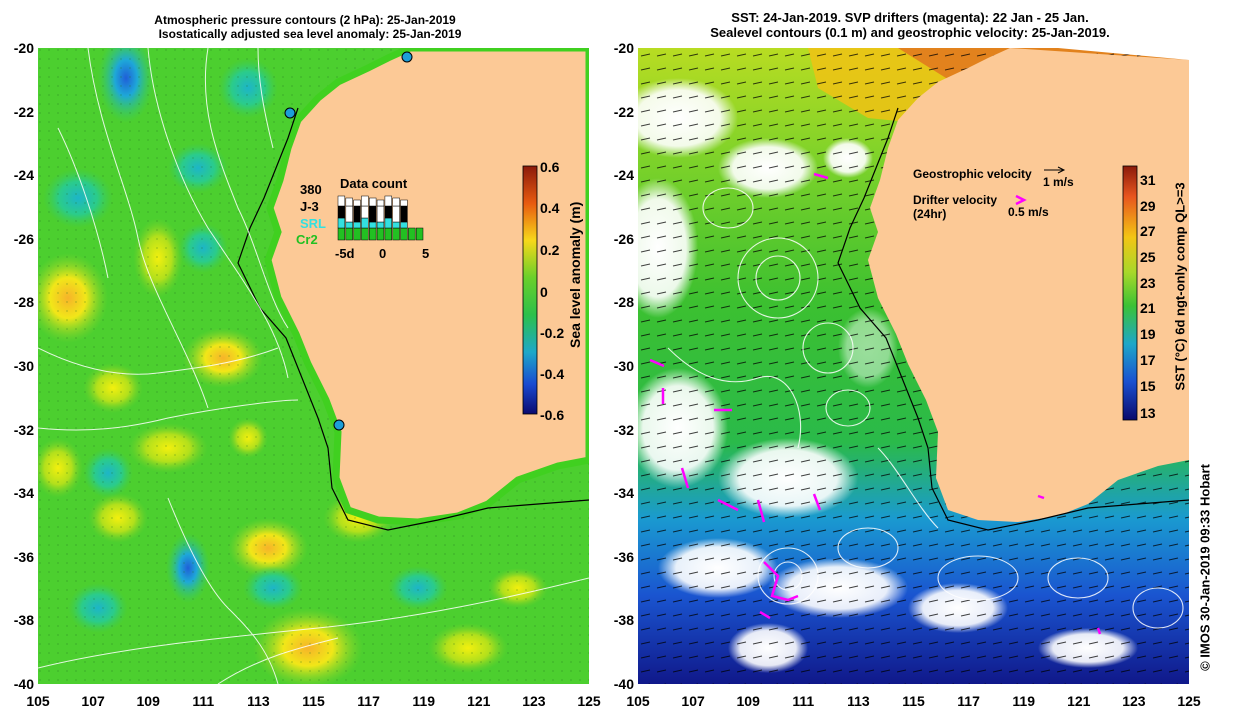 Image resolution: width=1250 pixels, height=720 pixels. I want to click on left-lon-tick: 113, so click(258, 701).